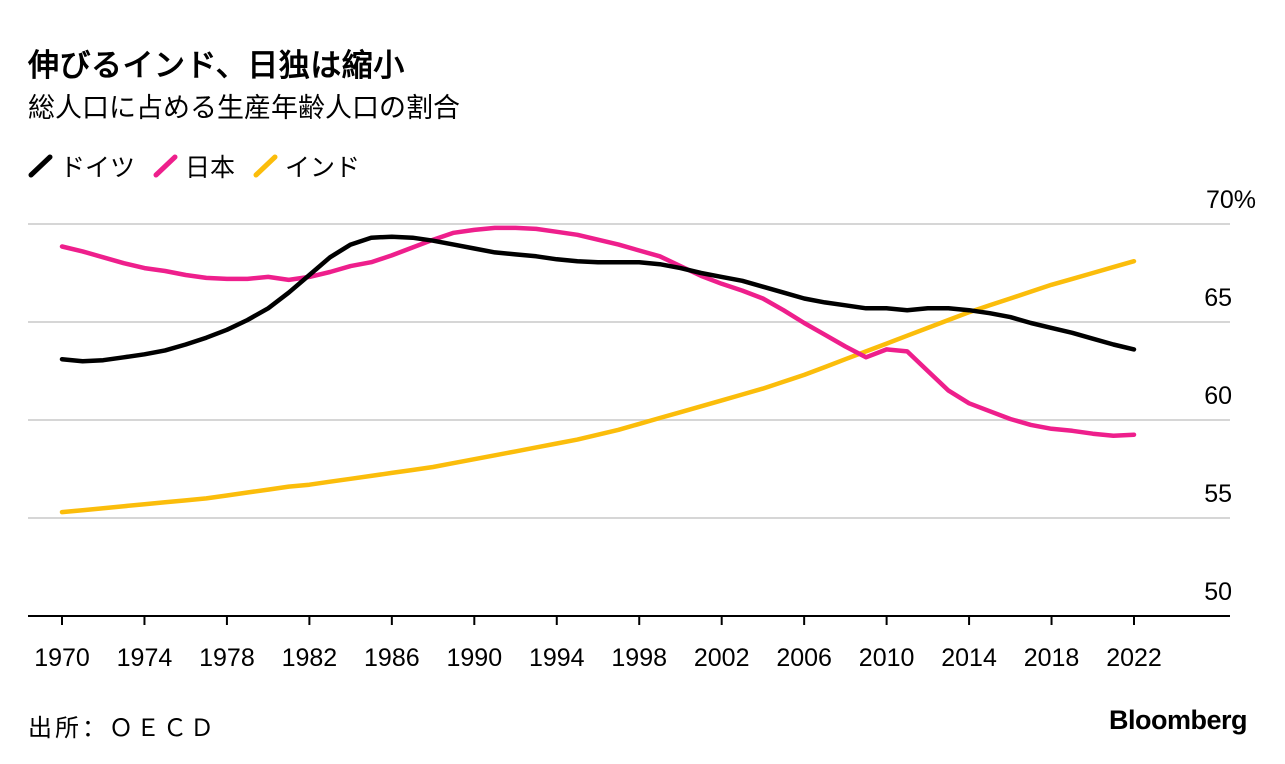 The height and width of the screenshot is (764, 1285). Describe the element at coordinates (265, 166) in the screenshot. I see `legend-swatch-india` at that location.